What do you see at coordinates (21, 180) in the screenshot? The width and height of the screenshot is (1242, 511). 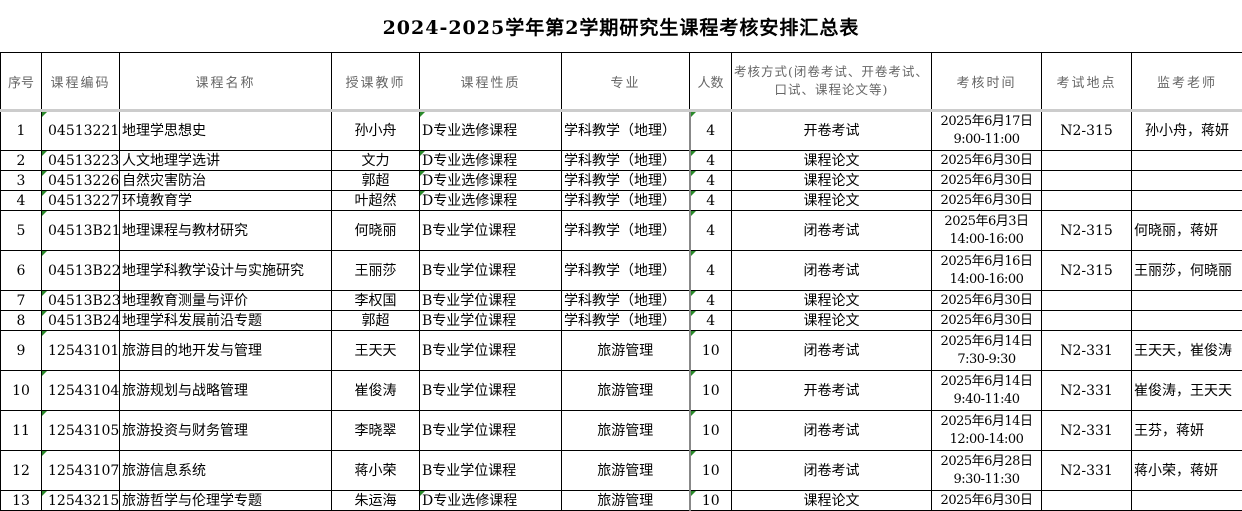 I see `cell-seq: 3` at bounding box center [21, 180].